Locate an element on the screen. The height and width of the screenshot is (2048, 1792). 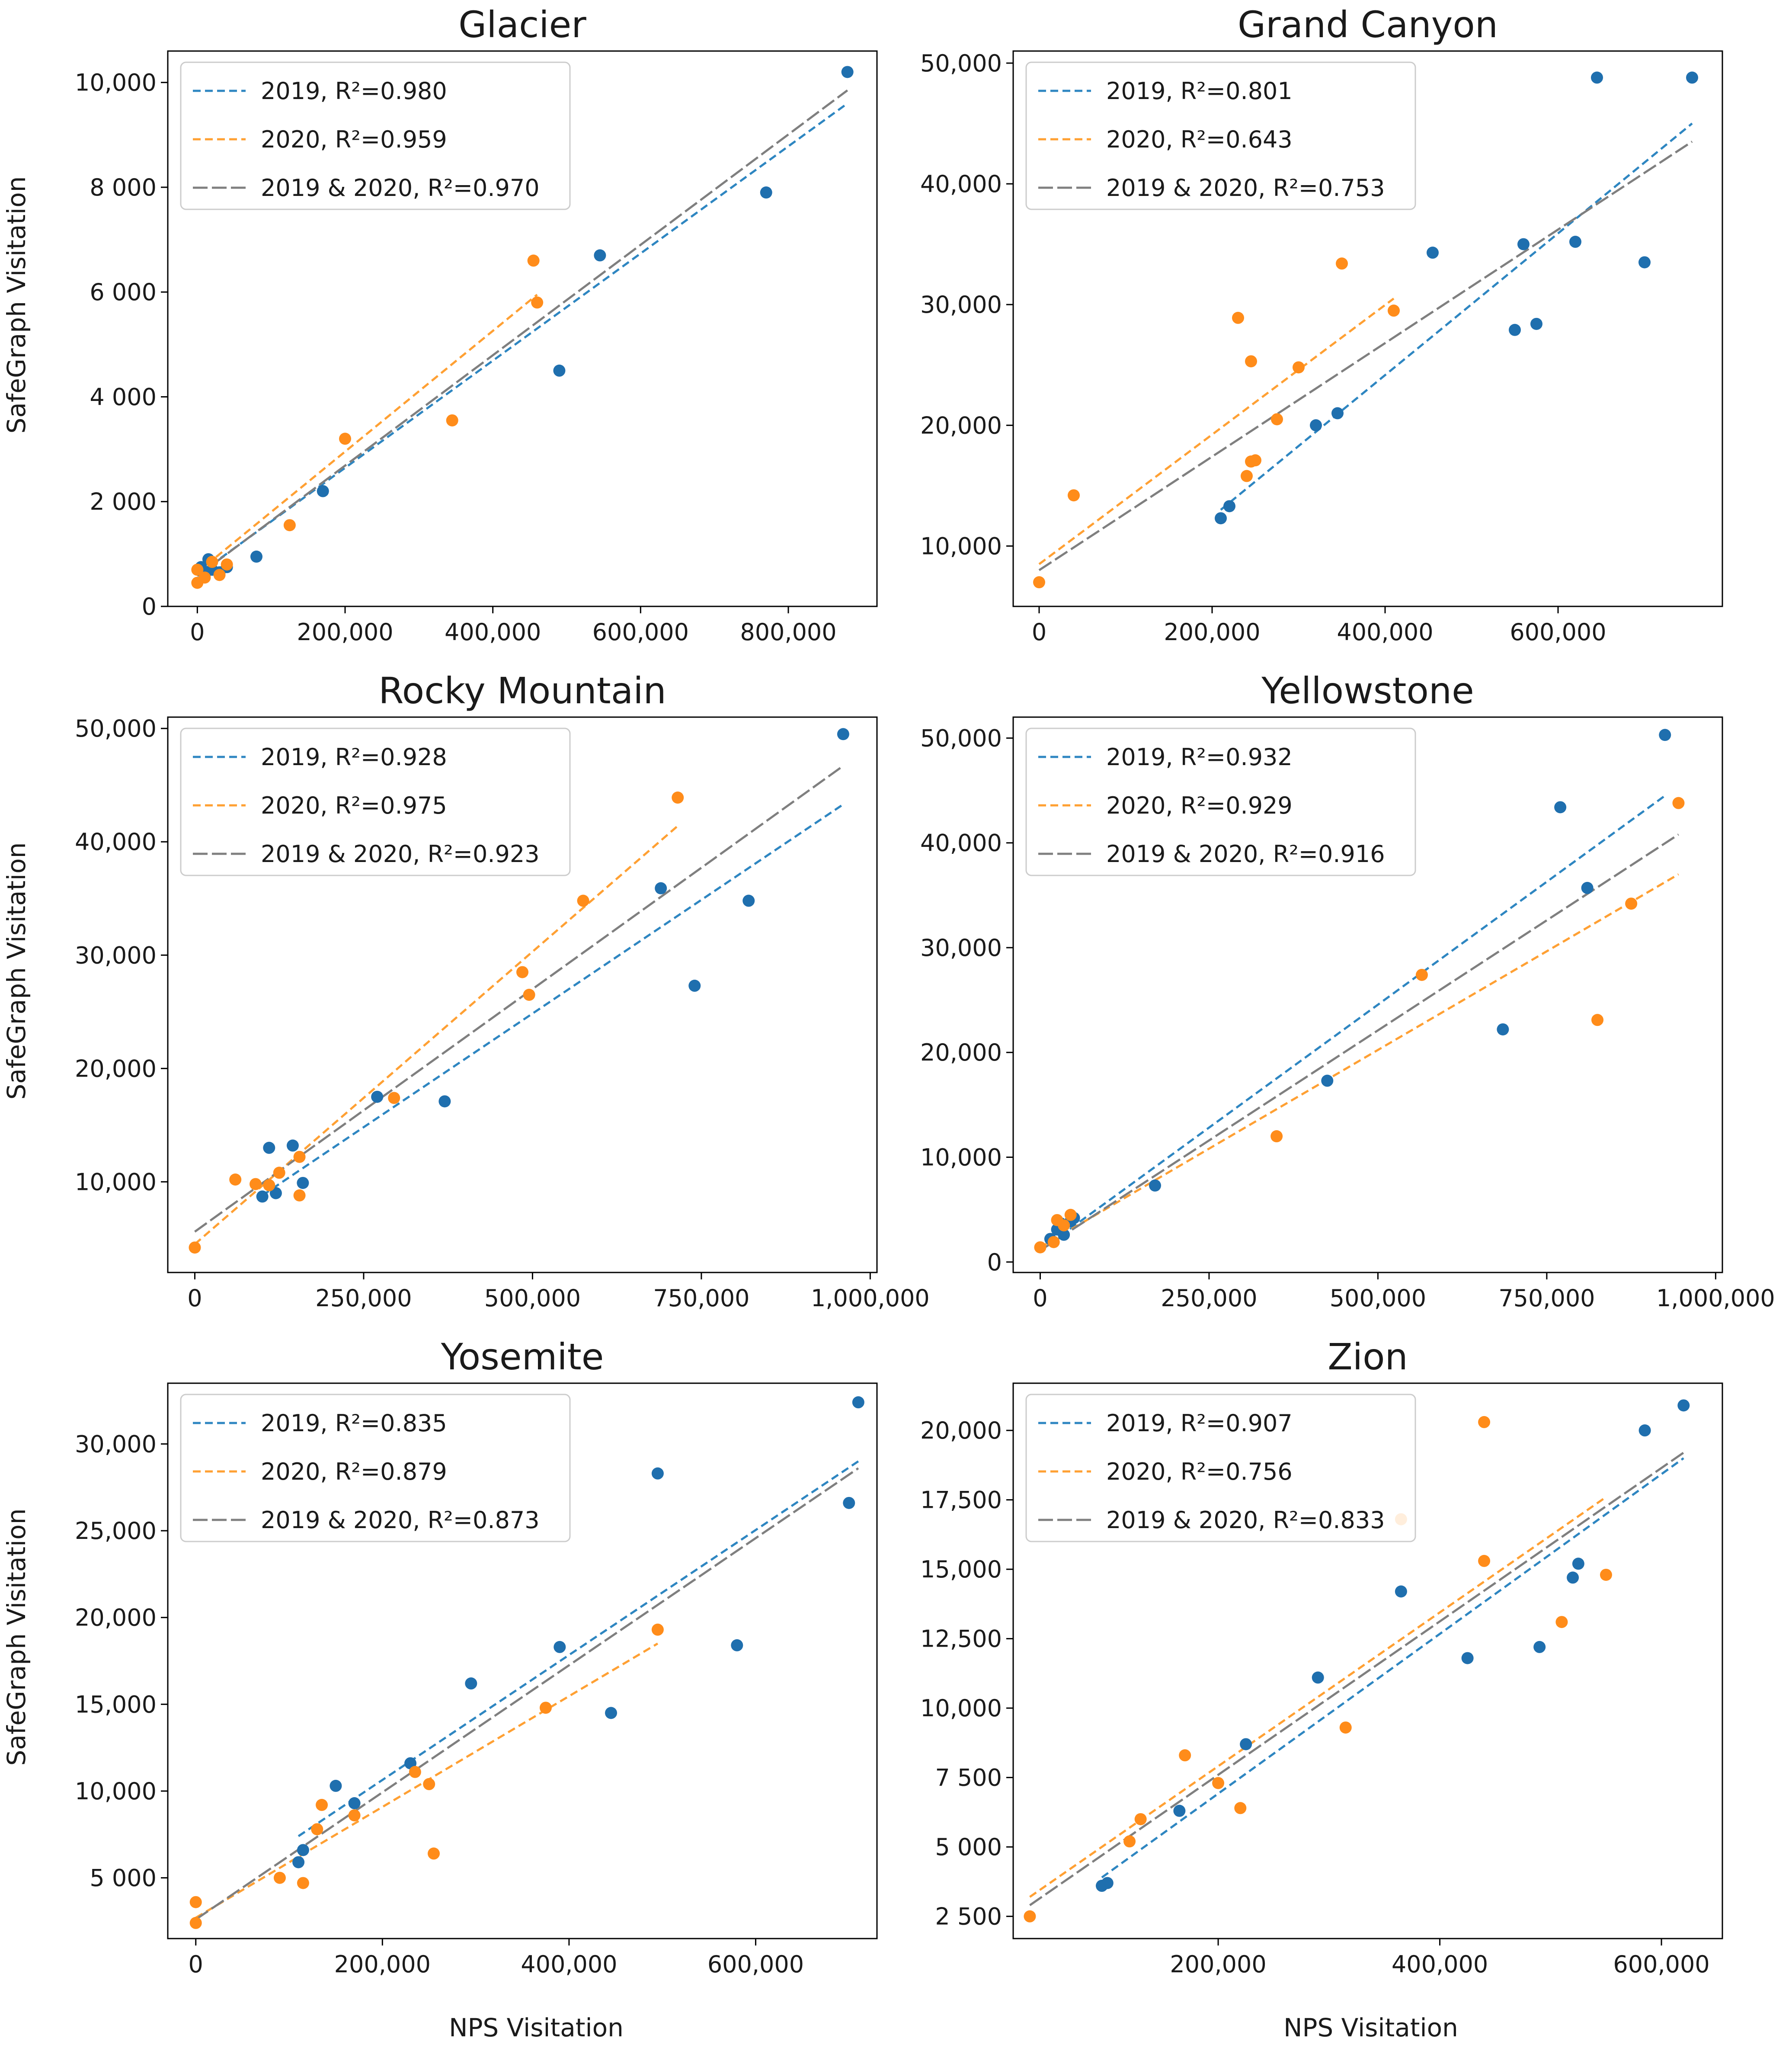
y-tick-label: 2 000 is located at coordinates (123, 502).